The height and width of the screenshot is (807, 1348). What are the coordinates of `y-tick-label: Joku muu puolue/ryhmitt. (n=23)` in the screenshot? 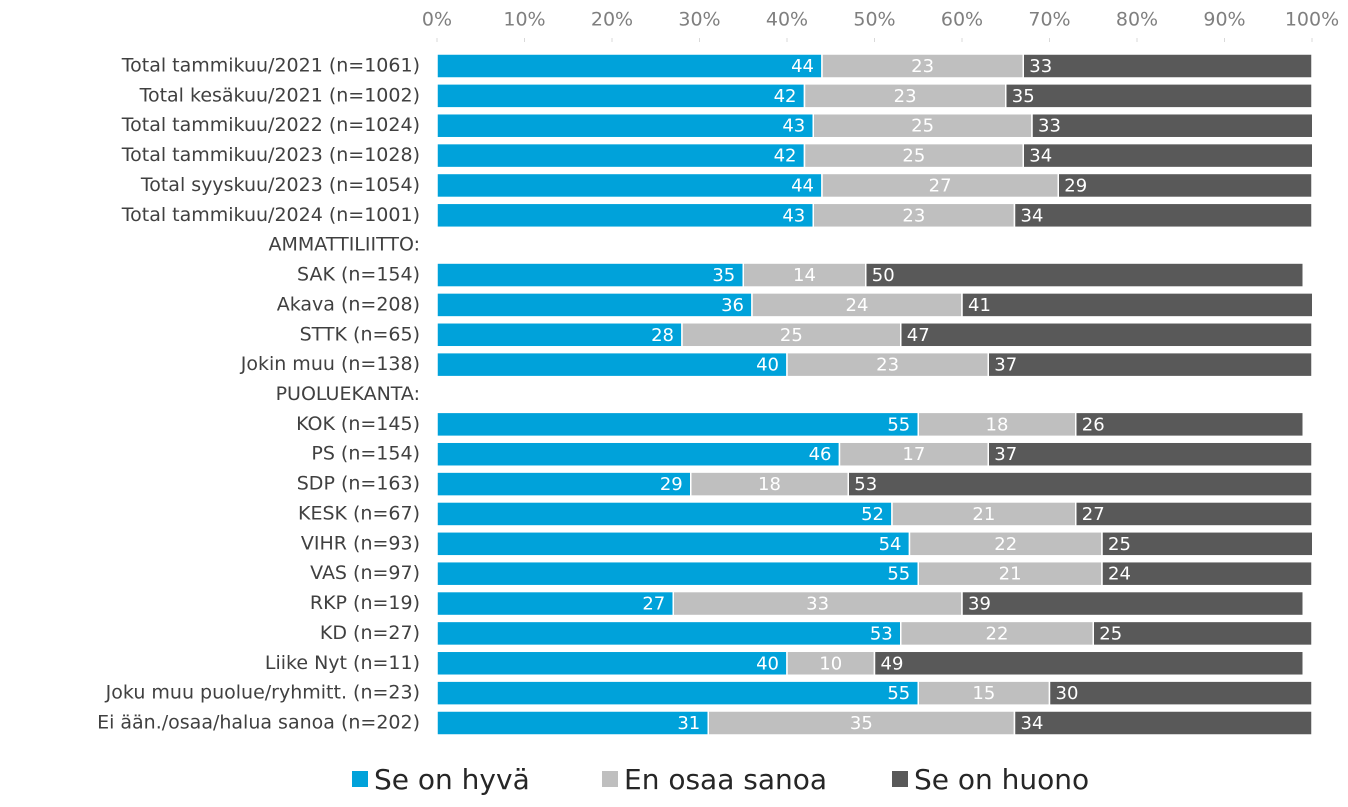 It's located at (262, 693).